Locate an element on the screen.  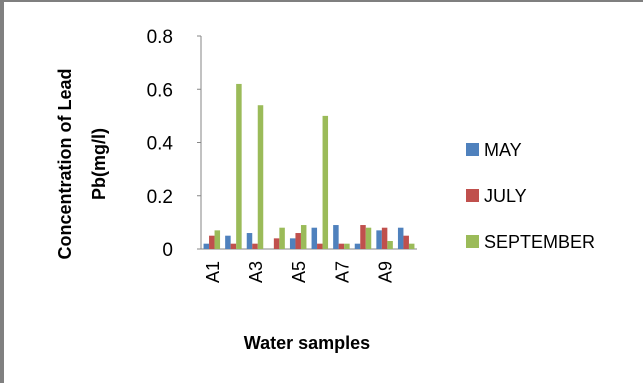
x-axis-label: Water samples is located at coordinates (307, 343).